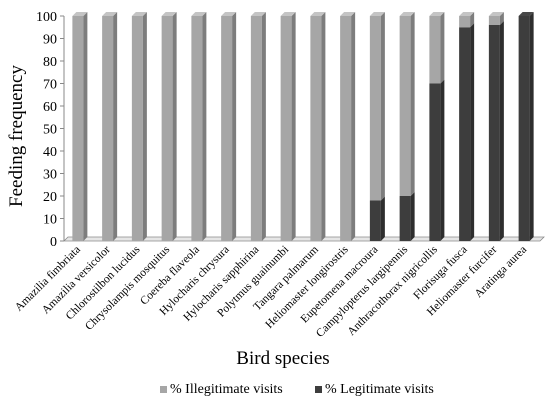  What do you see at coordinates (50, 62) in the screenshot?
I see `y-tick-label: 80` at bounding box center [50, 62].